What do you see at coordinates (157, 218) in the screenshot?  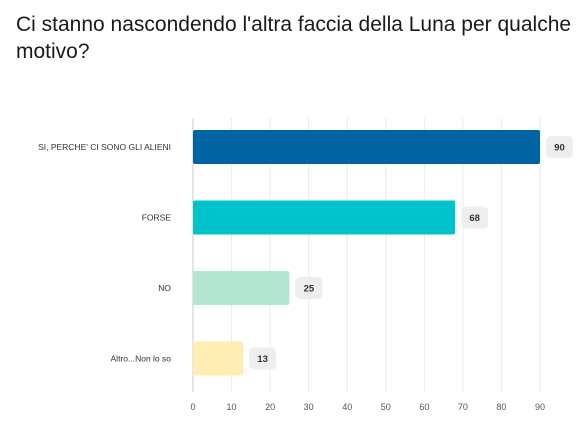 I see `category-label: FORSE` at bounding box center [157, 218].